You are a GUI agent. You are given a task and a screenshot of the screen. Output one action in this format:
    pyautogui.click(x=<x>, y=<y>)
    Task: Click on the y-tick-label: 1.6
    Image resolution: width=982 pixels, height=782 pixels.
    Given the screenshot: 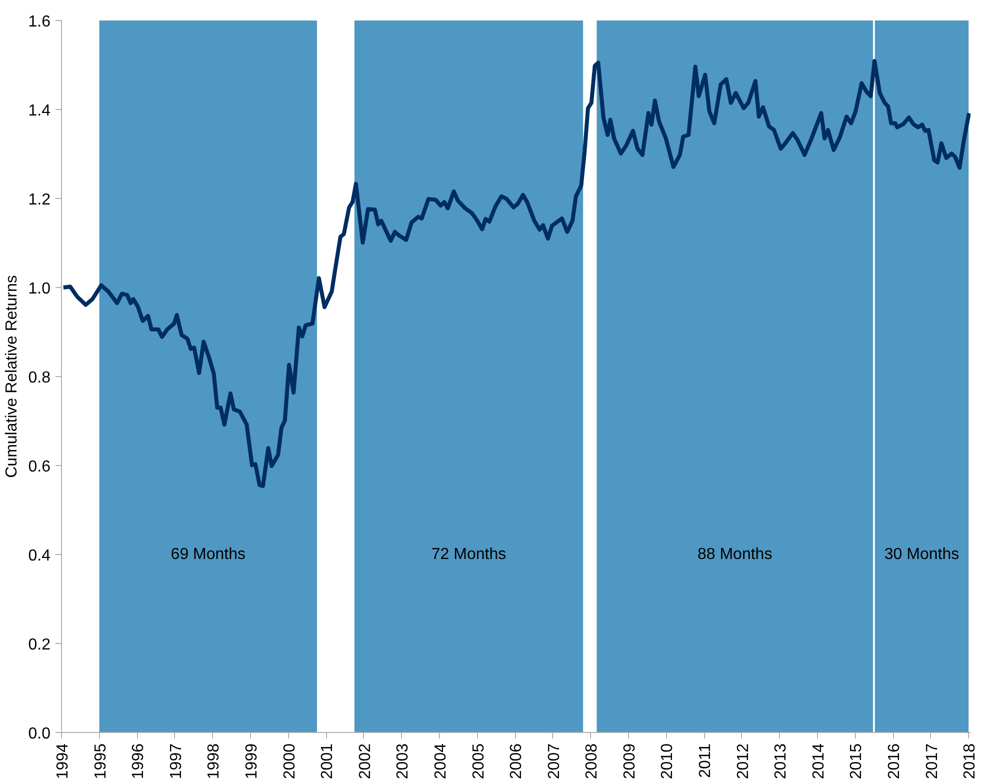 What is the action you would take?
    pyautogui.click(x=39, y=22)
    